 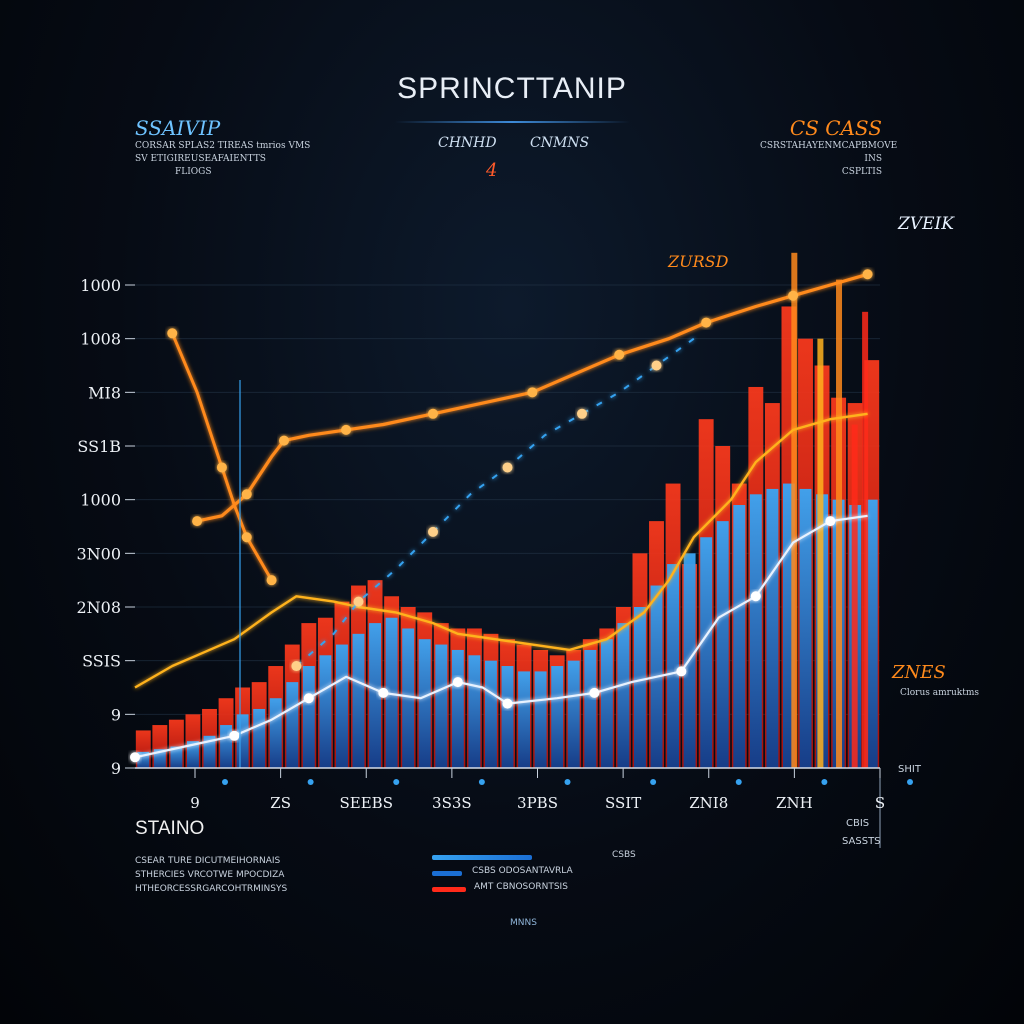 What do you see at coordinates (170, 828) in the screenshot?
I see `footer-title: STAINO` at bounding box center [170, 828].